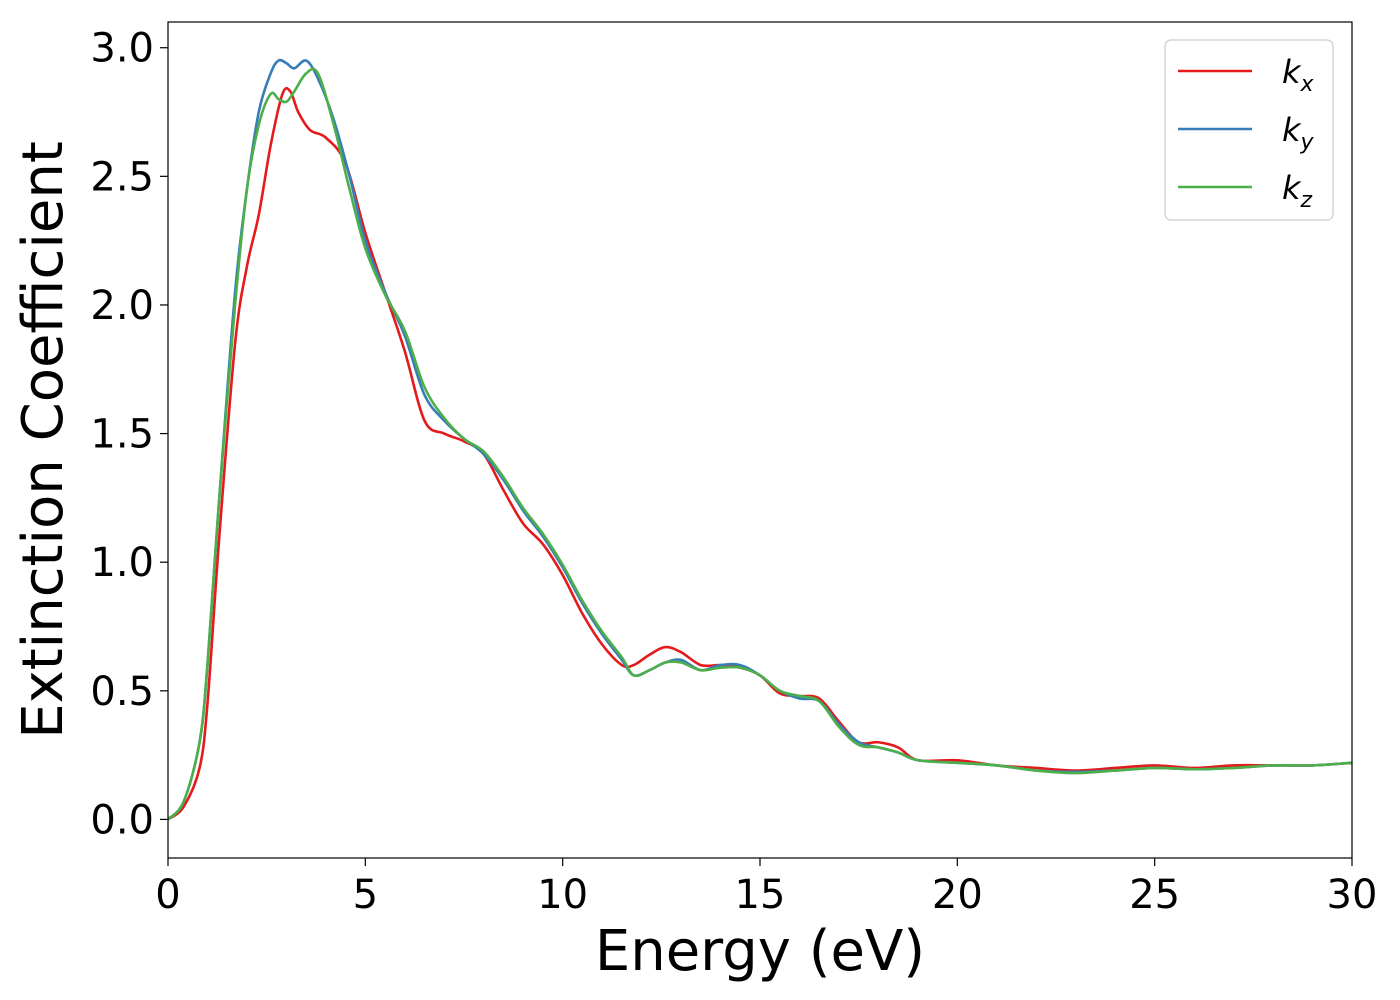 The height and width of the screenshot is (1000, 1400). Describe the element at coordinates (562, 895) in the screenshot. I see `x-tick-label: 10` at that location.